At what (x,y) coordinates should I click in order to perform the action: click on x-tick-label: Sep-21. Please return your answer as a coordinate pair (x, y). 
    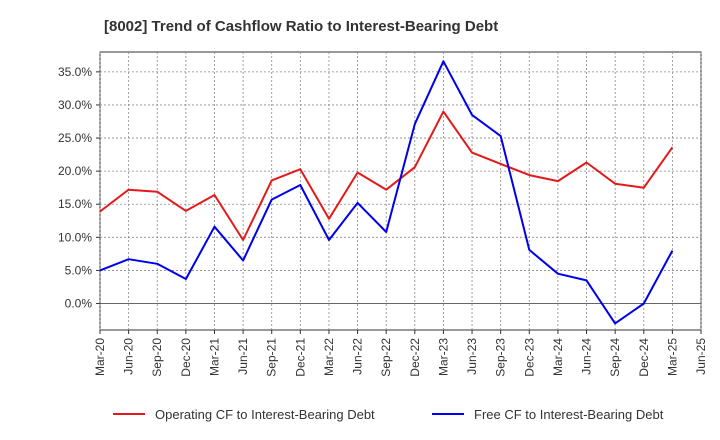
    Looking at the image, I should click on (272, 357).